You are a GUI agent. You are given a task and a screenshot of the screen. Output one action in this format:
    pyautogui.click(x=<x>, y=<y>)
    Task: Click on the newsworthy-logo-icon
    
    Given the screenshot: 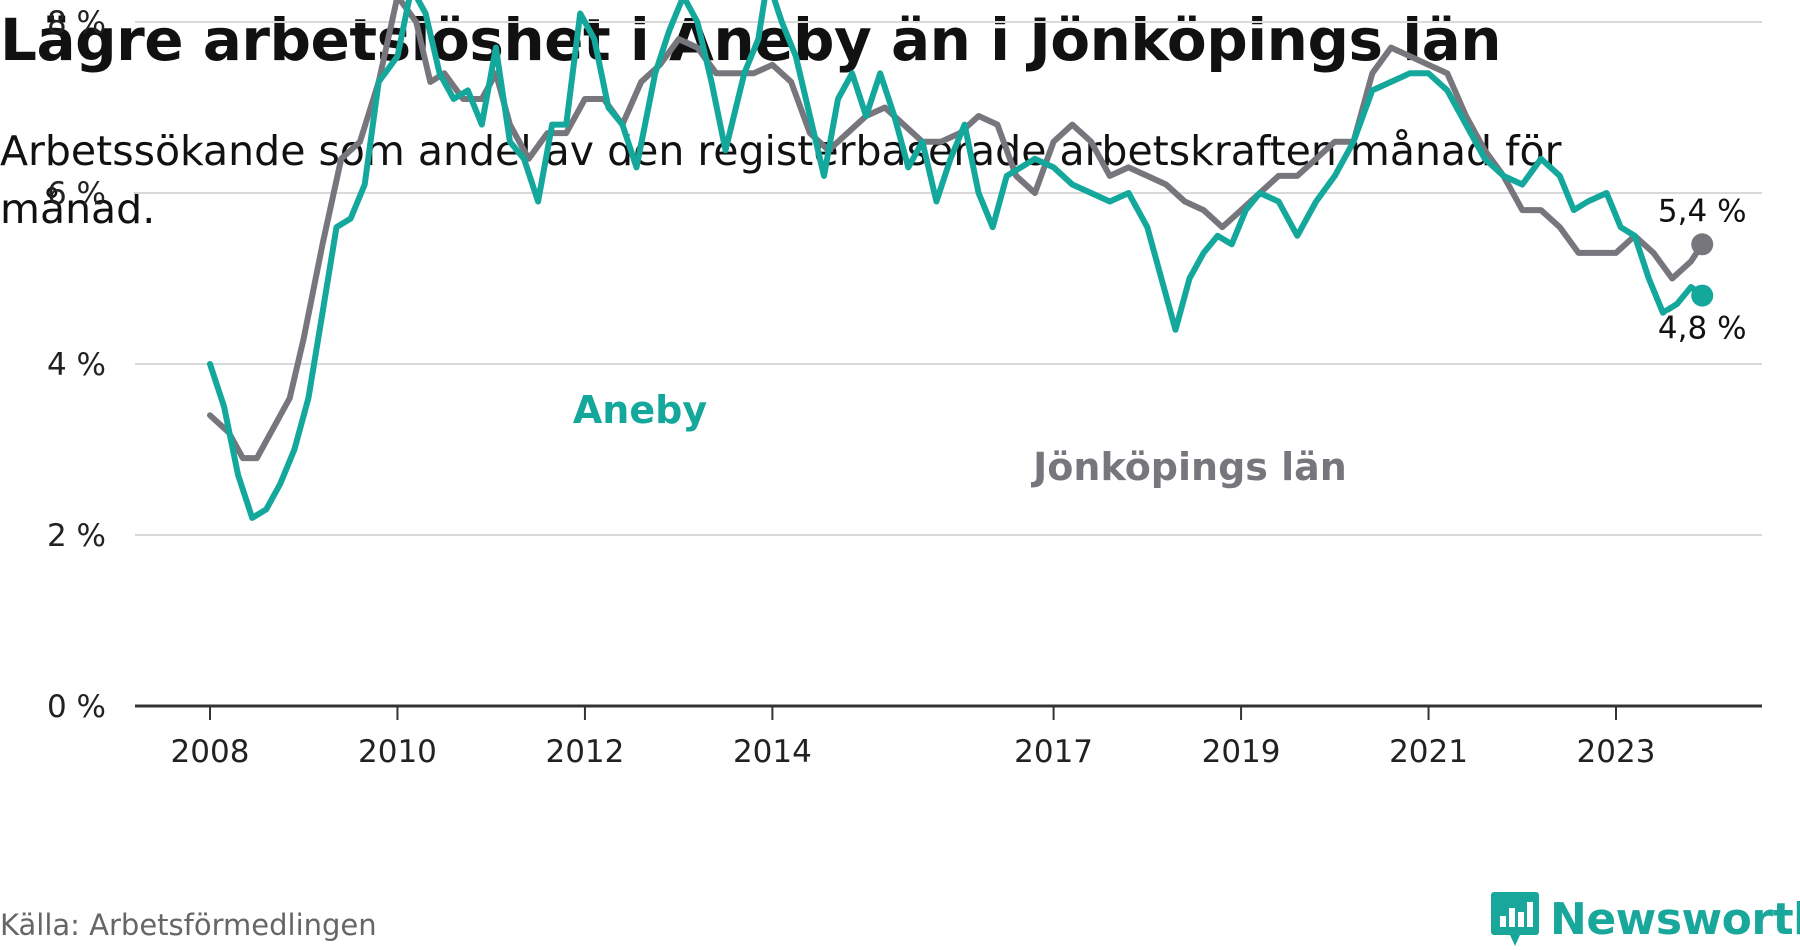 What is the action you would take?
    pyautogui.click(x=1515, y=919)
    